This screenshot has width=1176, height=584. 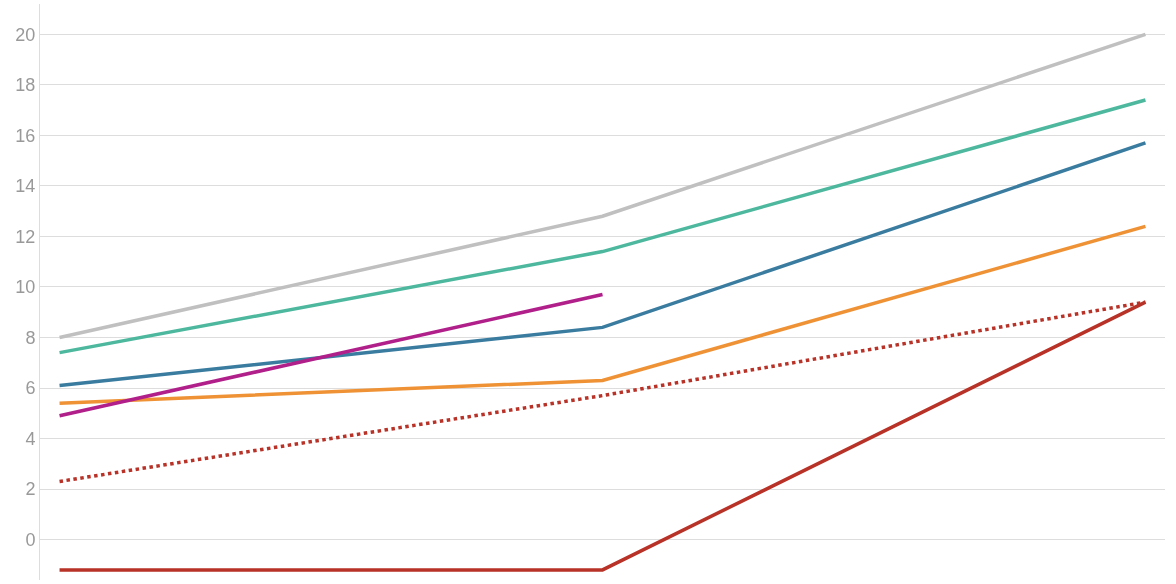 What do you see at coordinates (30, 438) in the screenshot?
I see `y-tick-label: 4` at bounding box center [30, 438].